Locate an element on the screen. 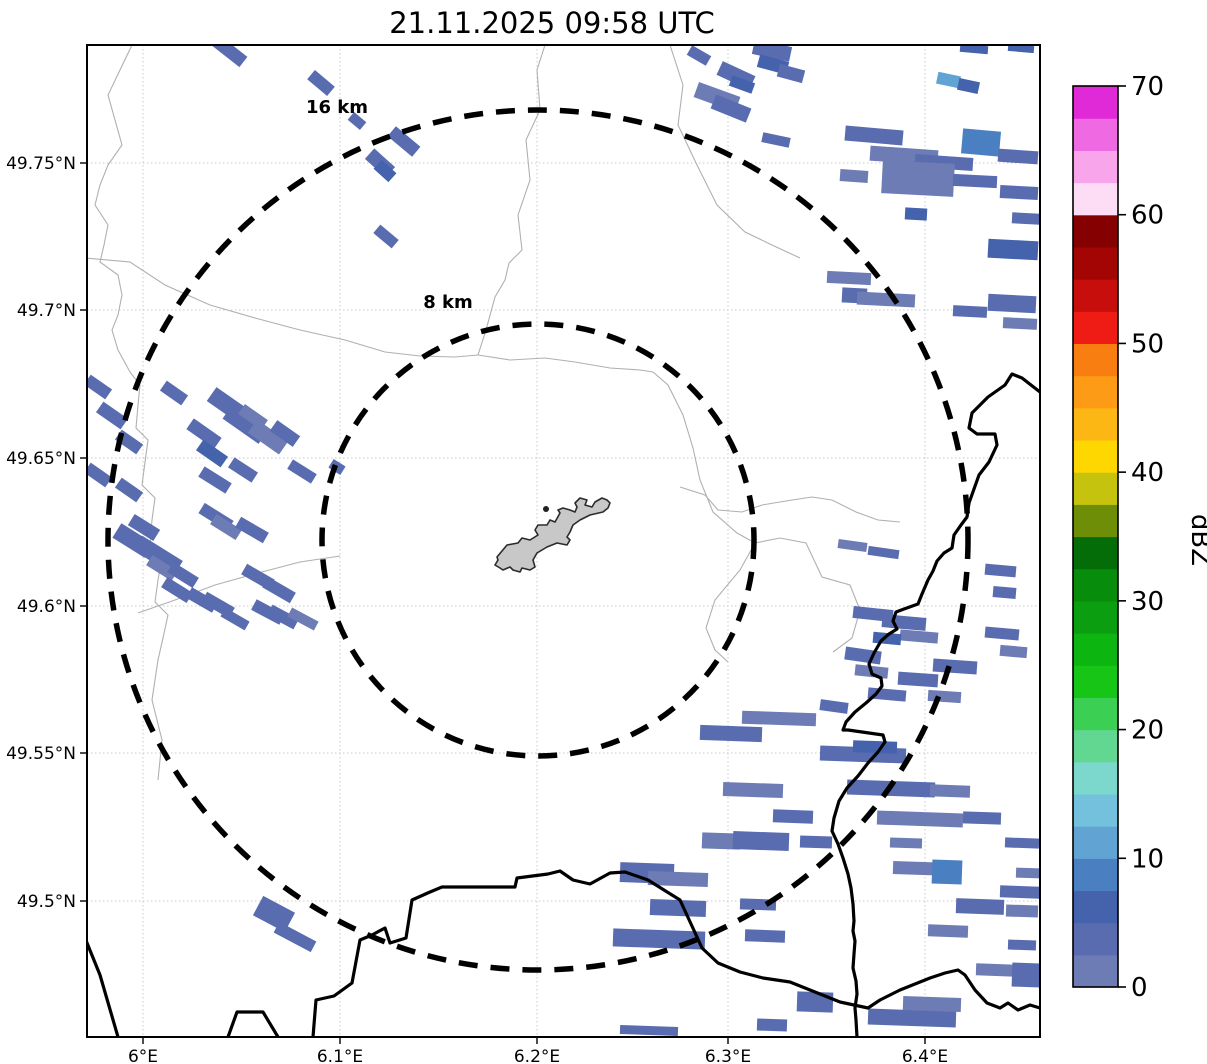 The width and height of the screenshot is (1207, 1064). colorbar-tick-label: 10 is located at coordinates (1147, 859).